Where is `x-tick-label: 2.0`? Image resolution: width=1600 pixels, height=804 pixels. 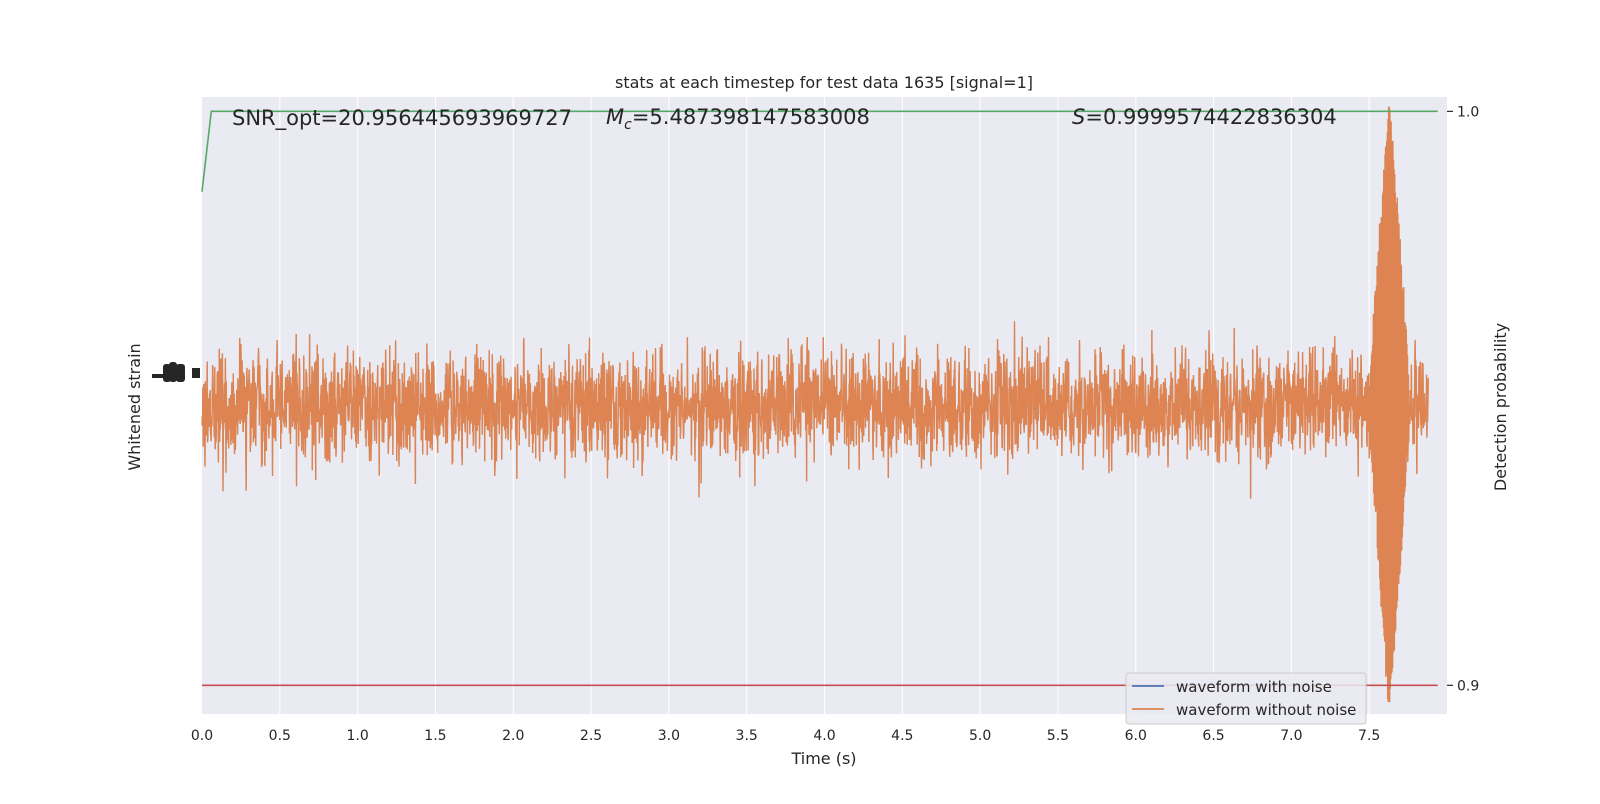
x-tick-label: 2.0 is located at coordinates (513, 736).